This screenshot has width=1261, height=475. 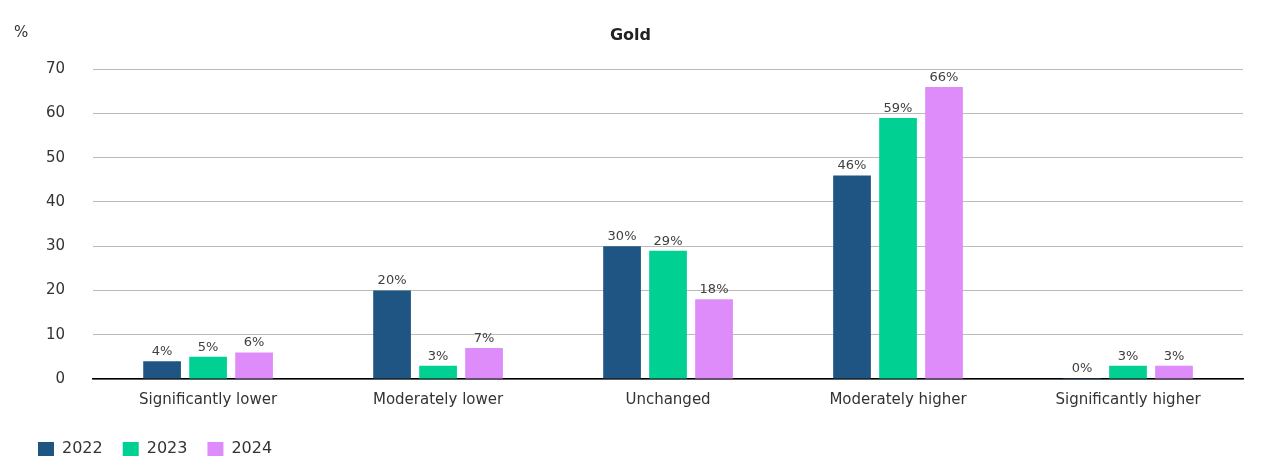 I want to click on y-axis-title: %, so click(x=21, y=32).